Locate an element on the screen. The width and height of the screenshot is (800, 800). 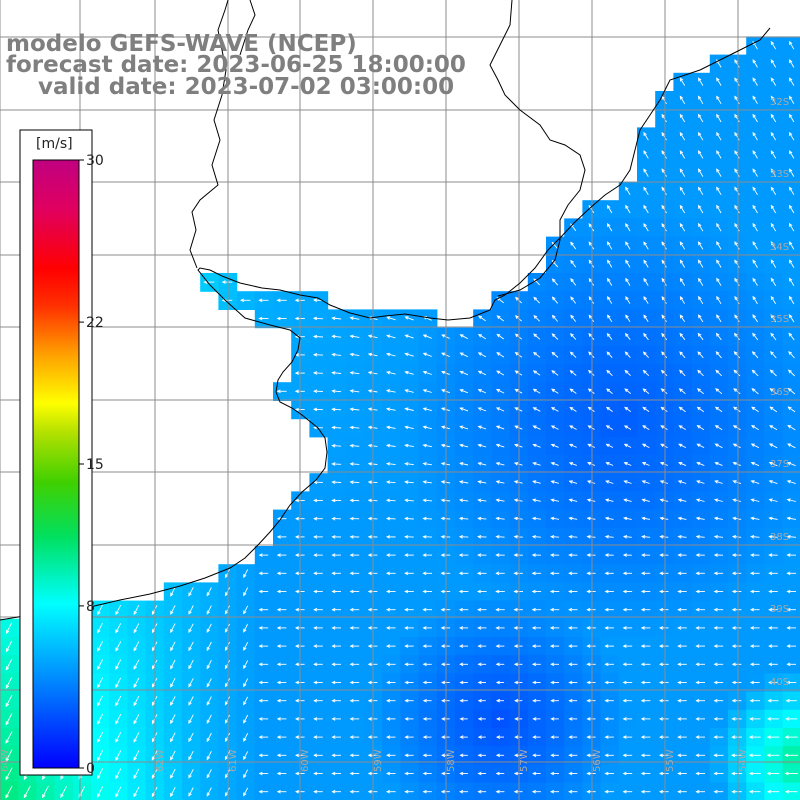
longitude-label: 60W is located at coordinates (305, 760).